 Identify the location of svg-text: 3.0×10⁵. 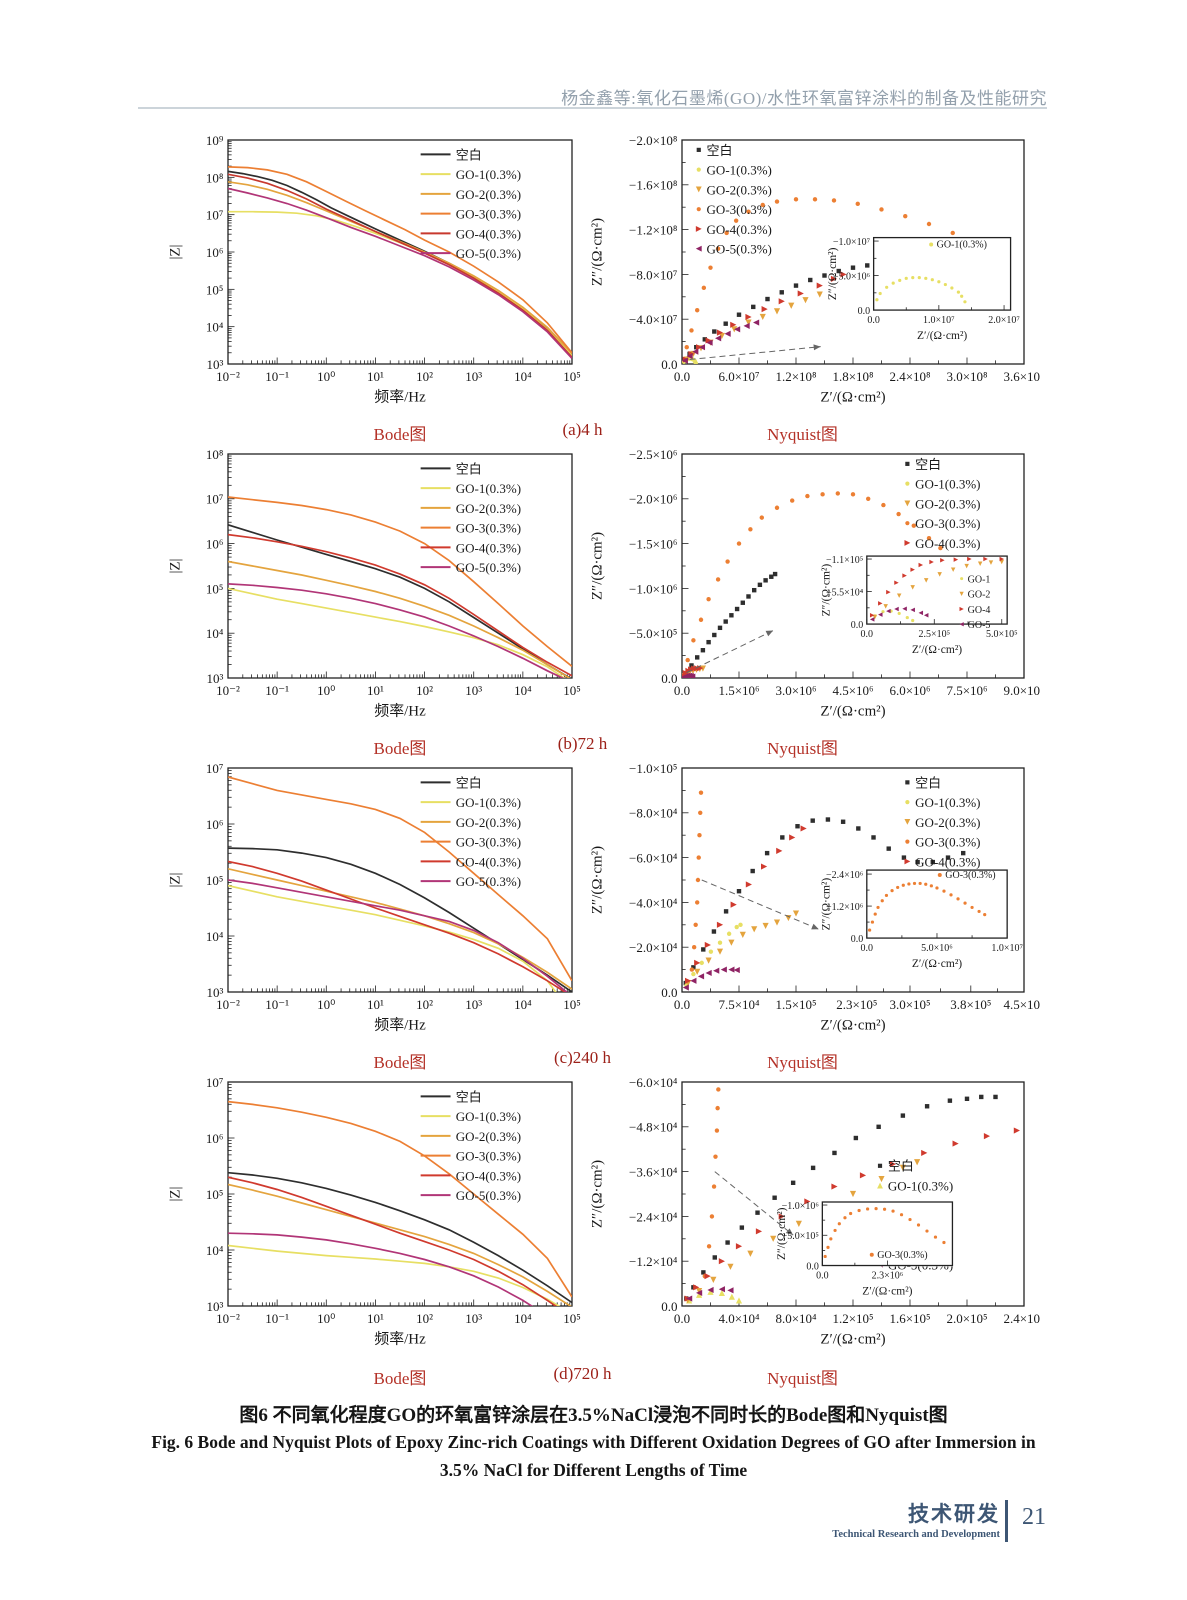
(909, 1004).